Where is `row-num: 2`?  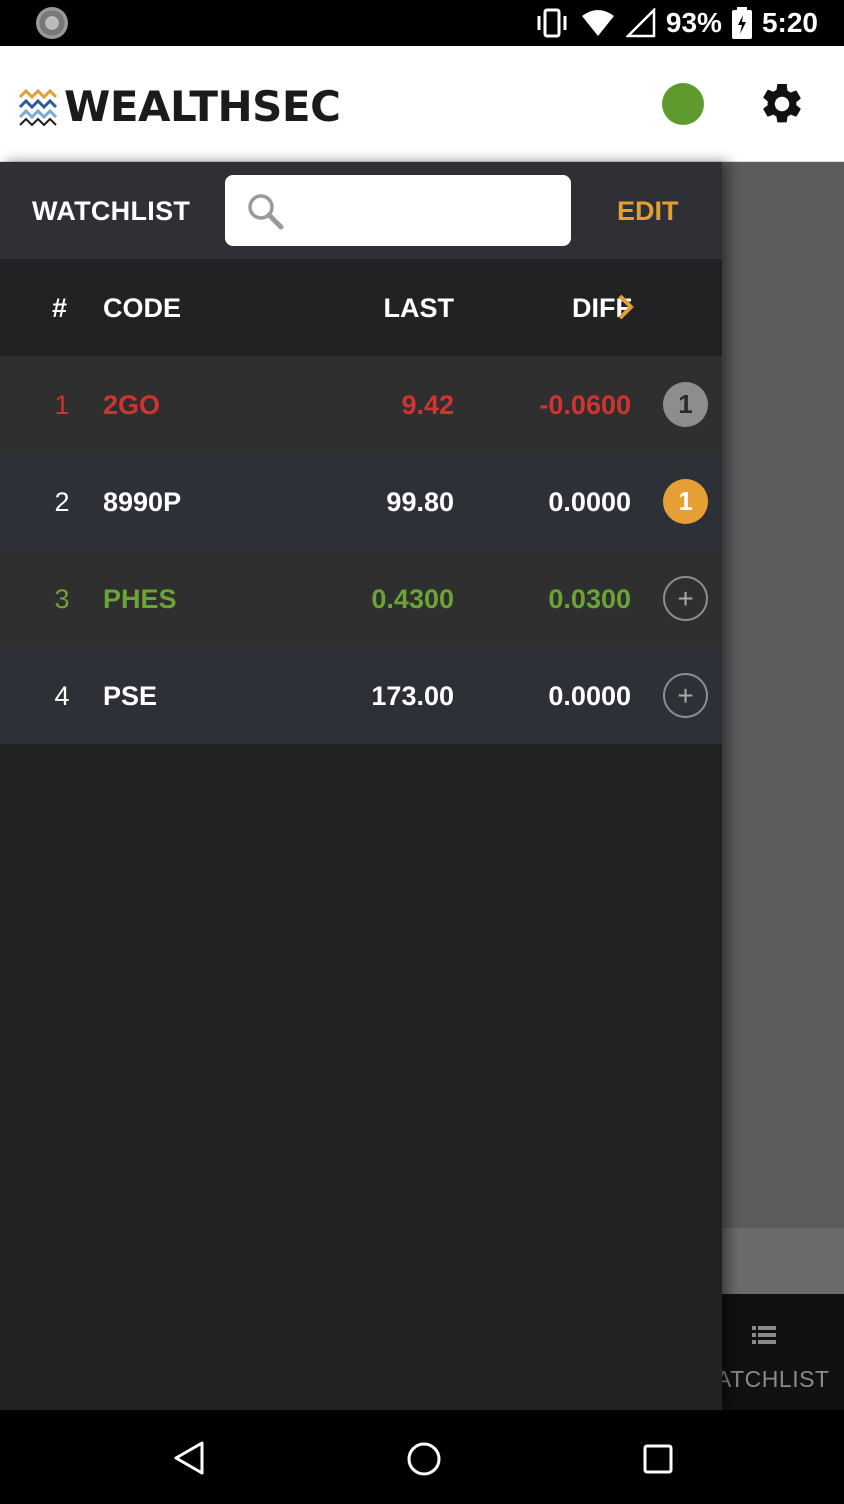 row-num: 2 is located at coordinates (62, 502).